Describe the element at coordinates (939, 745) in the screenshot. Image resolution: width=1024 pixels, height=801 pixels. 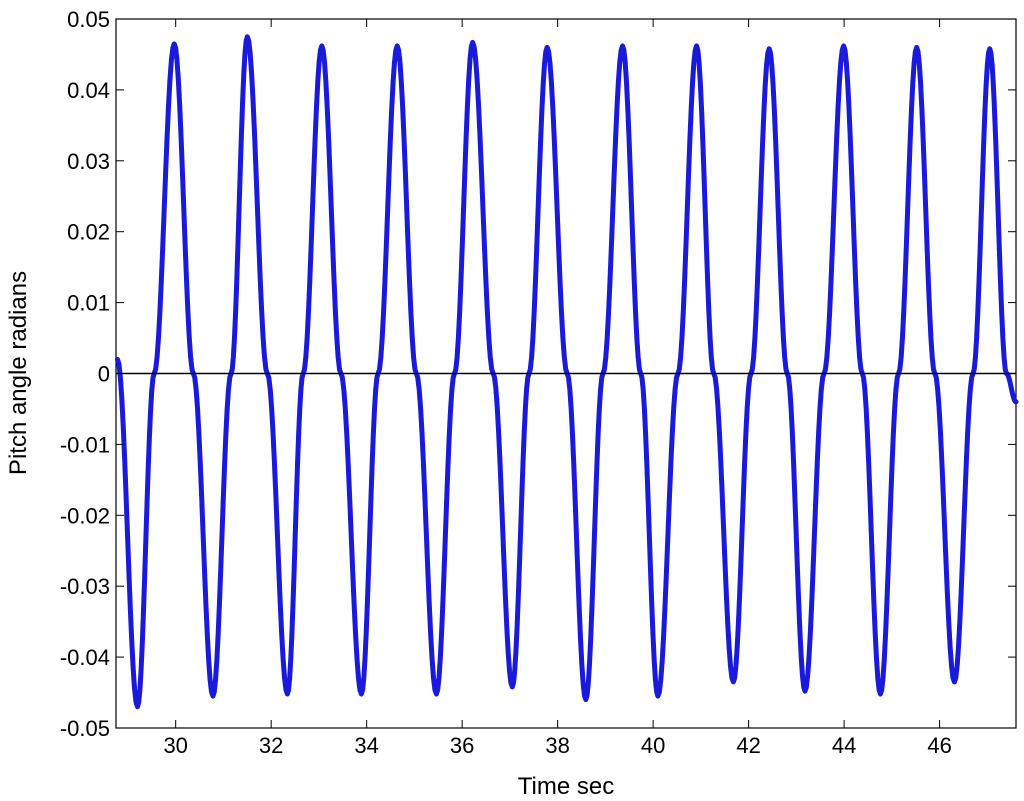
I see `x-tick-label: 46` at that location.